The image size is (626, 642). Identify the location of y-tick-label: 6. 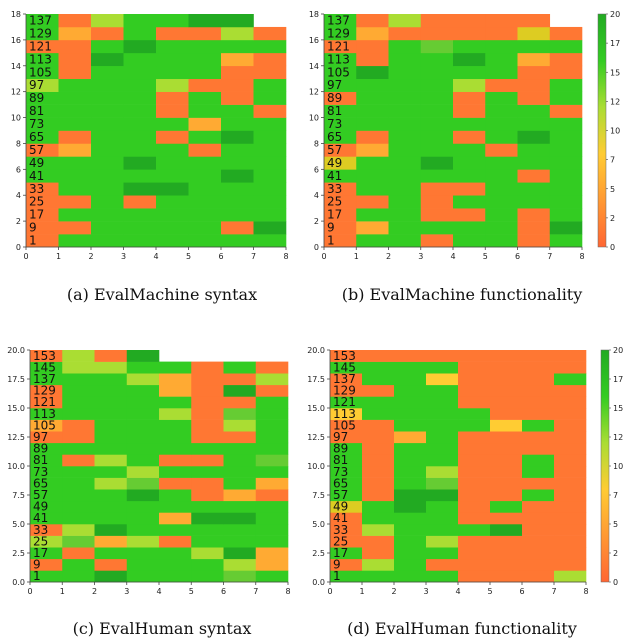
(316, 169).